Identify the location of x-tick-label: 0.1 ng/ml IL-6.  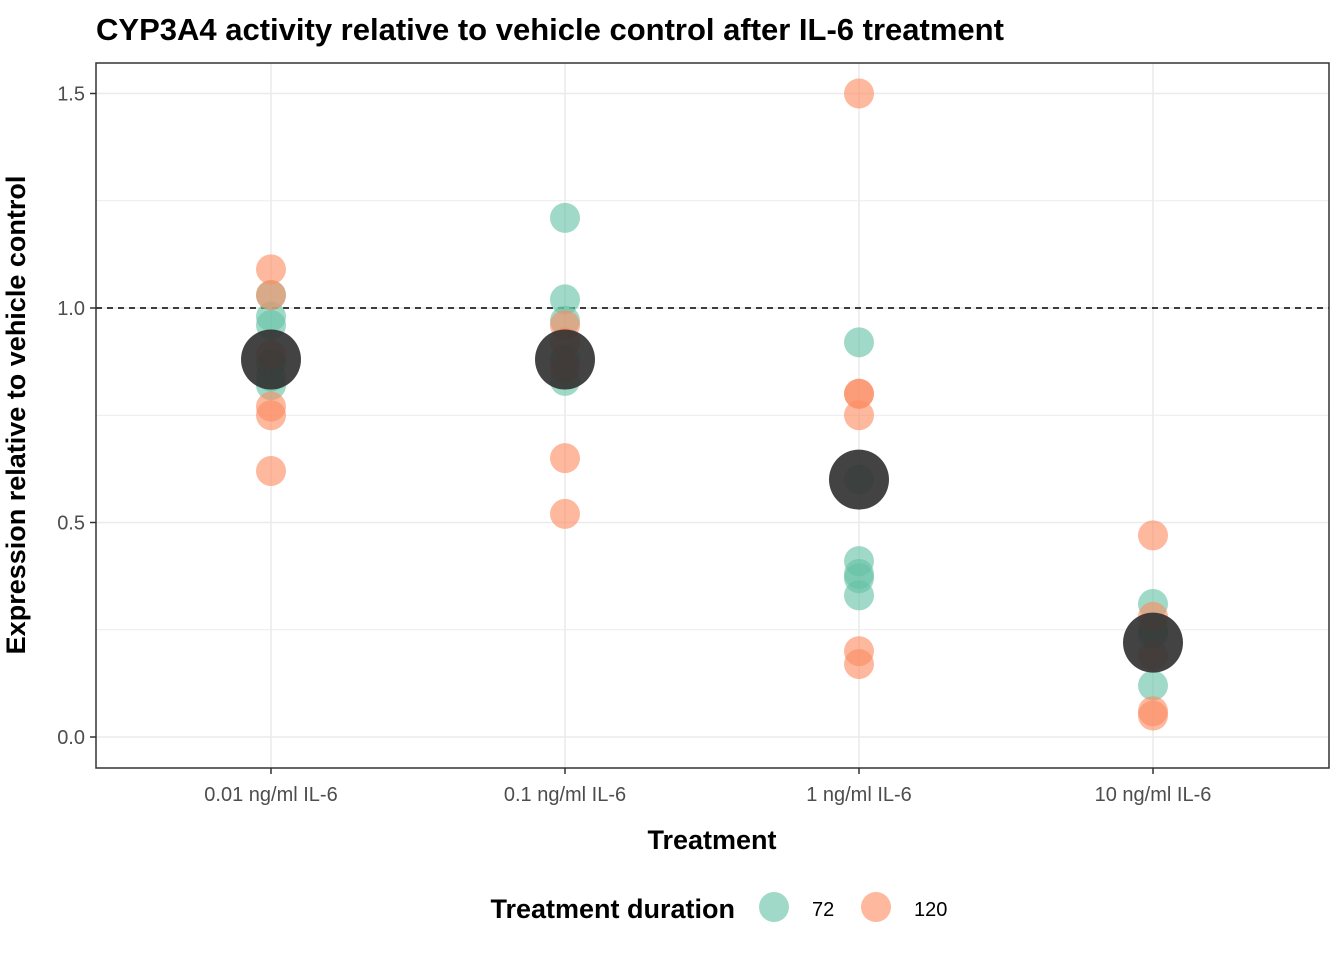
(565, 795).